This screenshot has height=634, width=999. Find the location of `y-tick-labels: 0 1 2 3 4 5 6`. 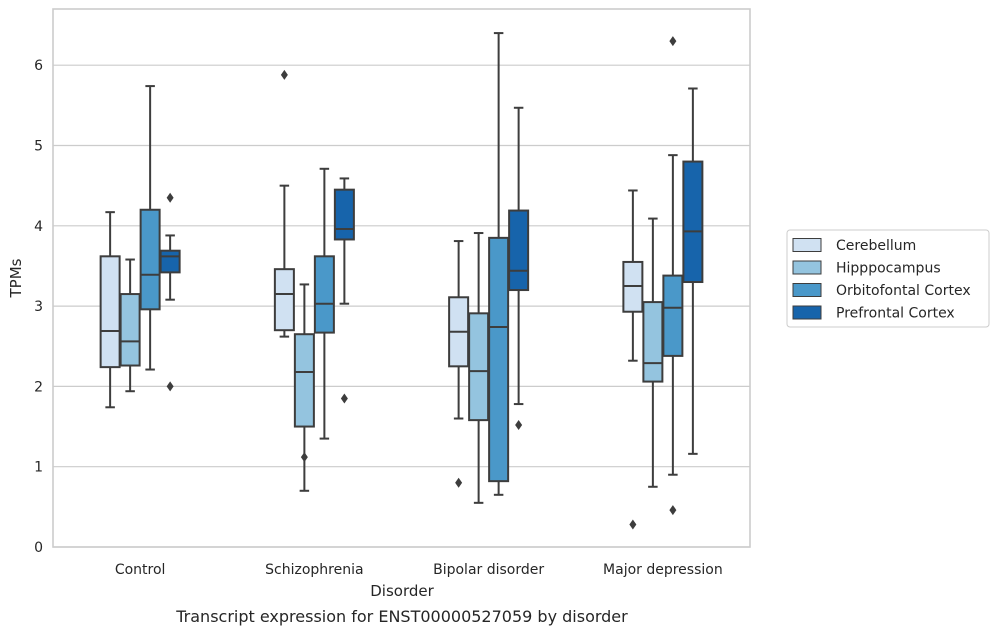

y-tick-labels: 0 1 2 3 4 5 6 is located at coordinates (38, 307).